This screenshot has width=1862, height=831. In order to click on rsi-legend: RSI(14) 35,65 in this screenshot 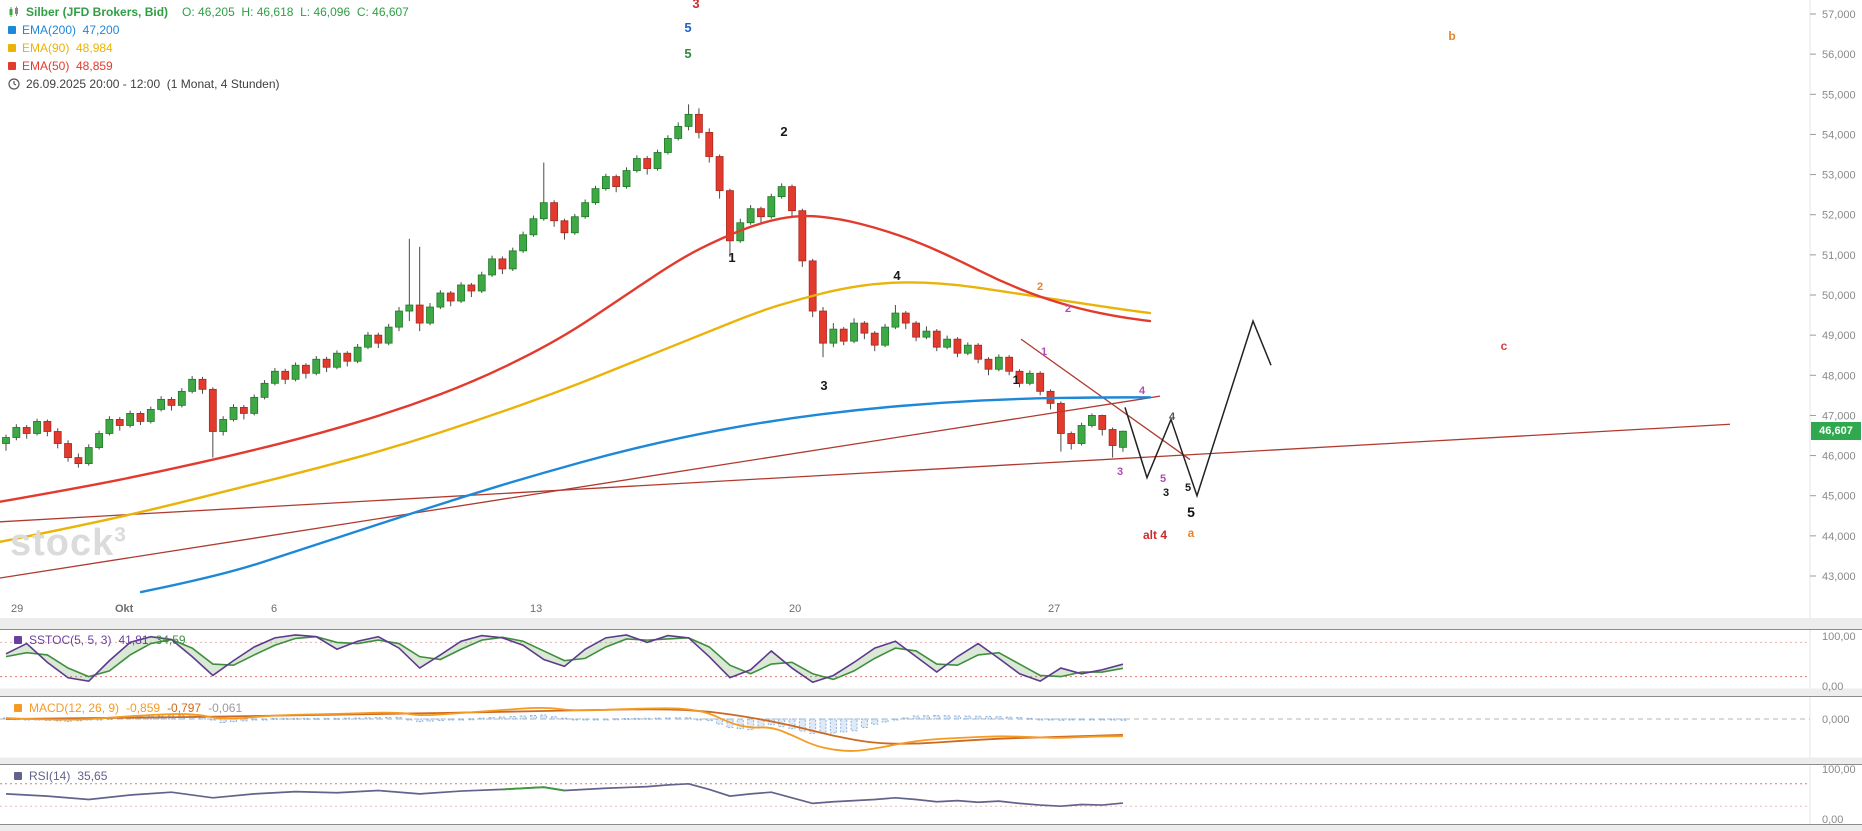, I will do `click(60, 776)`.